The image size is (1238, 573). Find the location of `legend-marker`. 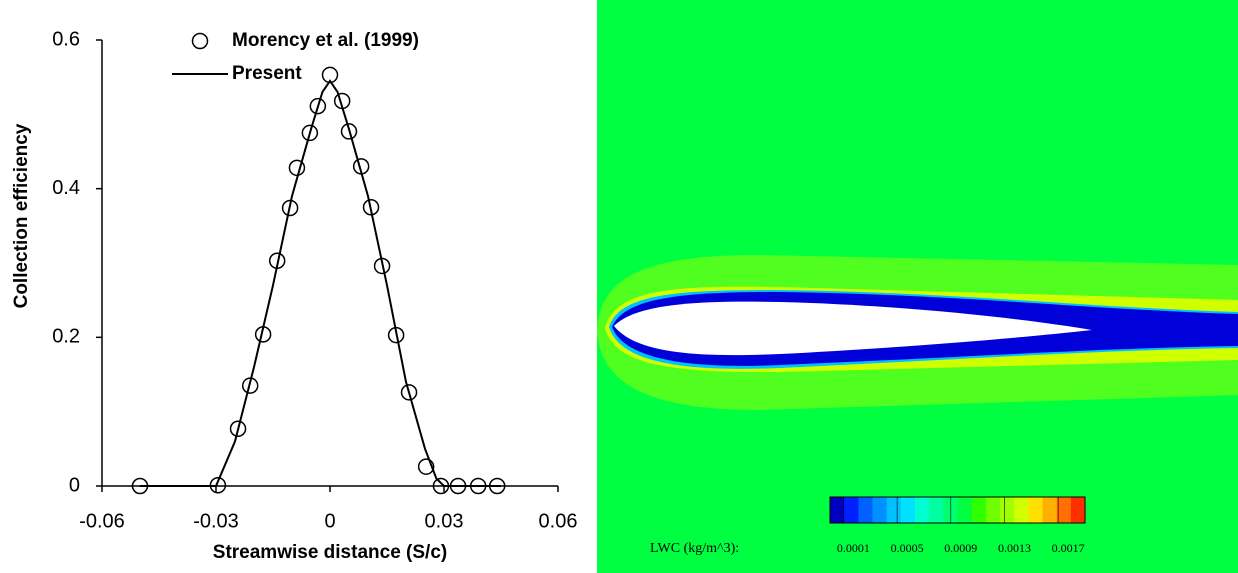

legend-marker is located at coordinates (200, 41).